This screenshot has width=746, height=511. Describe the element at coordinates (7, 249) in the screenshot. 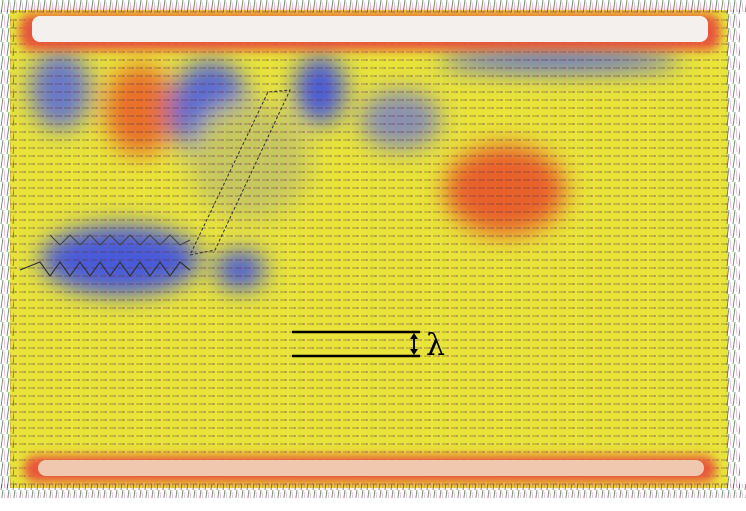

I see `edge-left` at that location.